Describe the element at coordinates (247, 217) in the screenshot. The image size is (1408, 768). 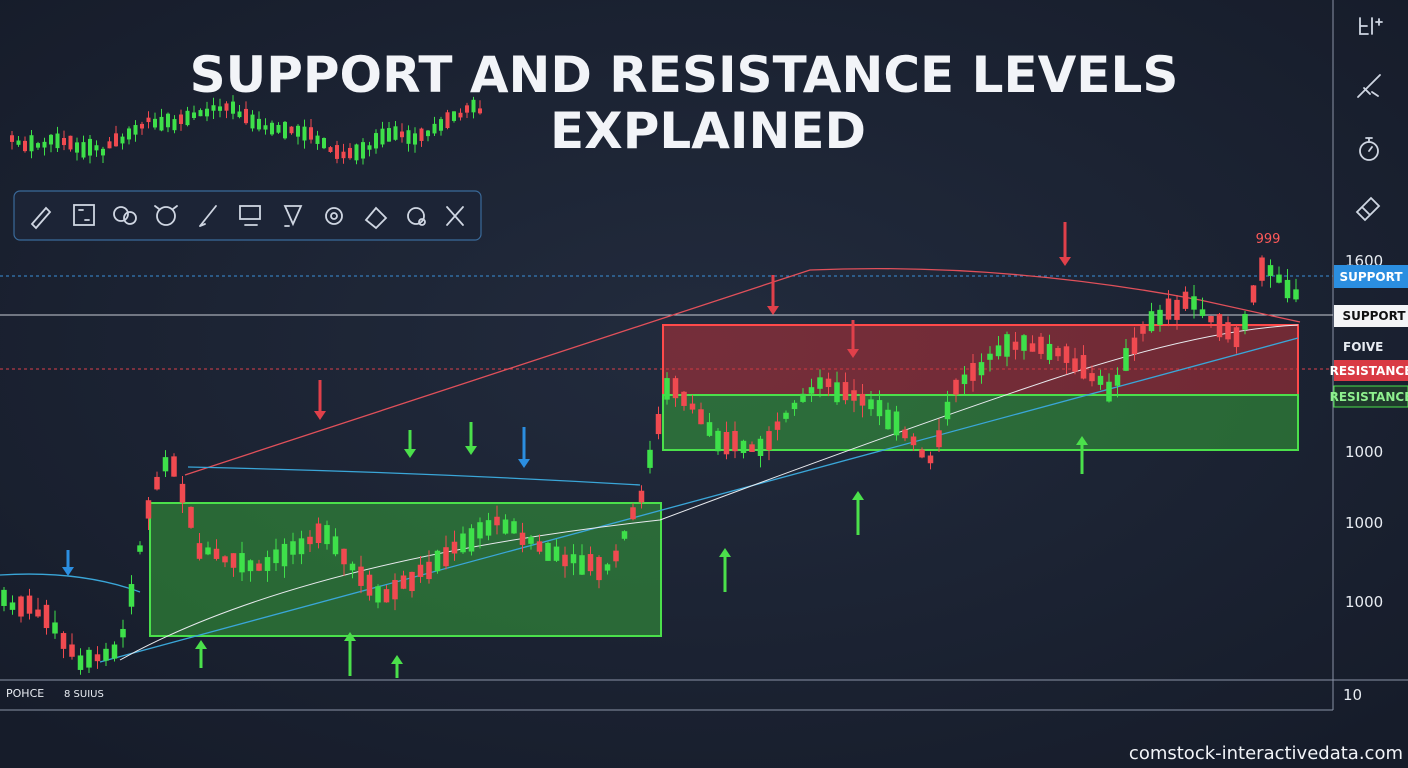
I see `tool-icons` at that location.